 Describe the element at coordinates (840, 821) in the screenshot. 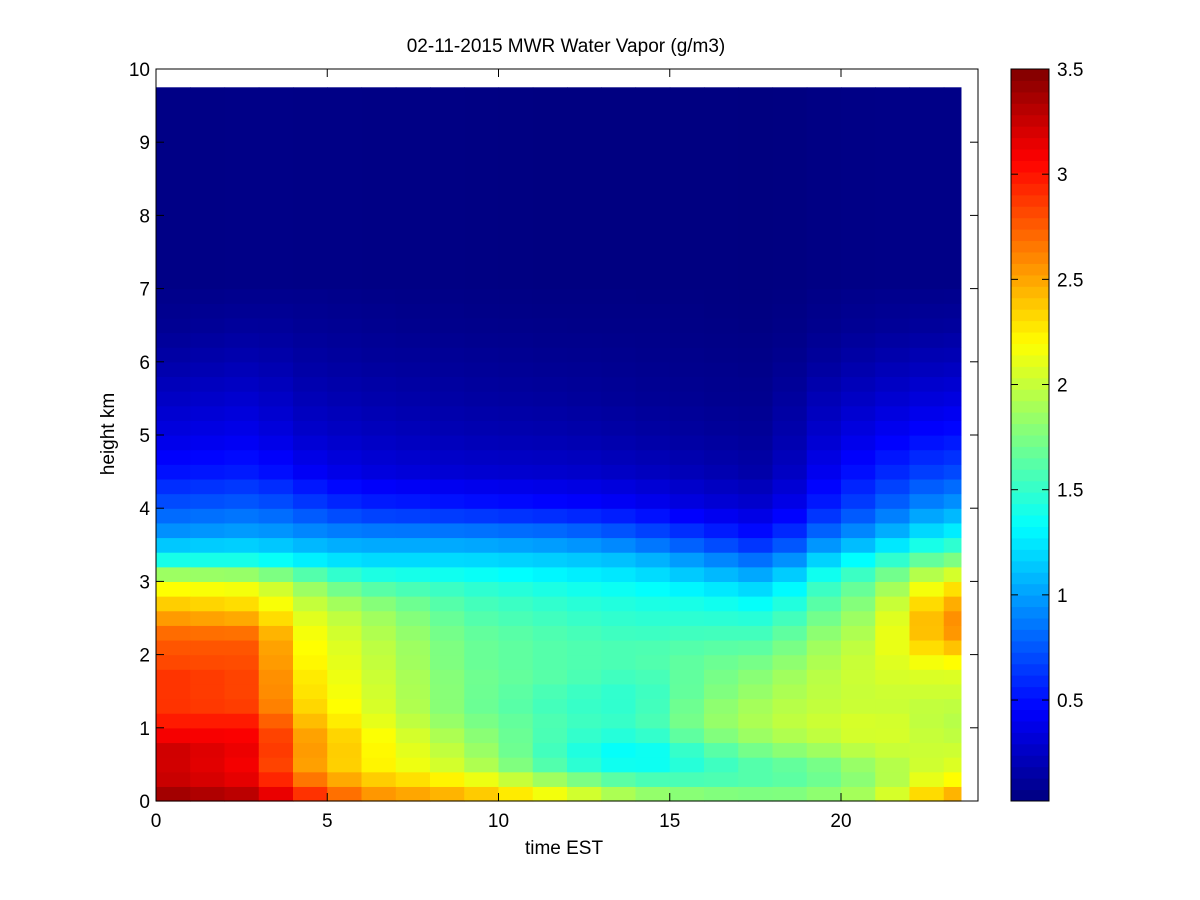

I see `x-tick-label: 20` at that location.